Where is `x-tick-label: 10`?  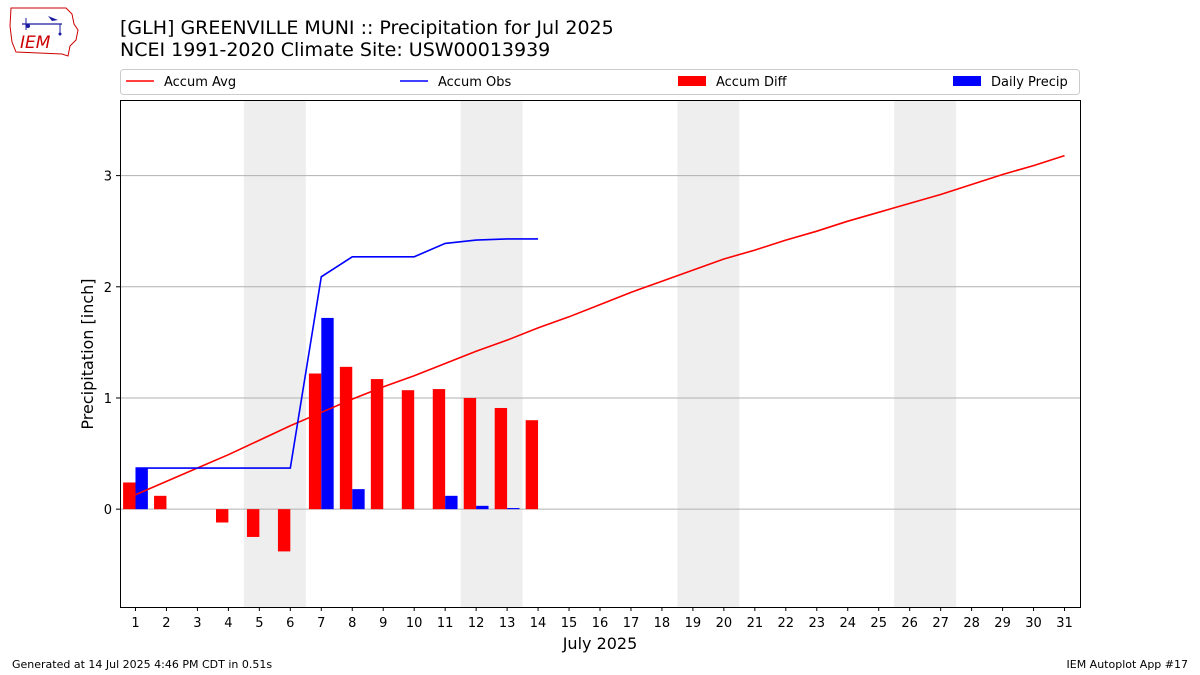
x-tick-label: 10 is located at coordinates (414, 623).